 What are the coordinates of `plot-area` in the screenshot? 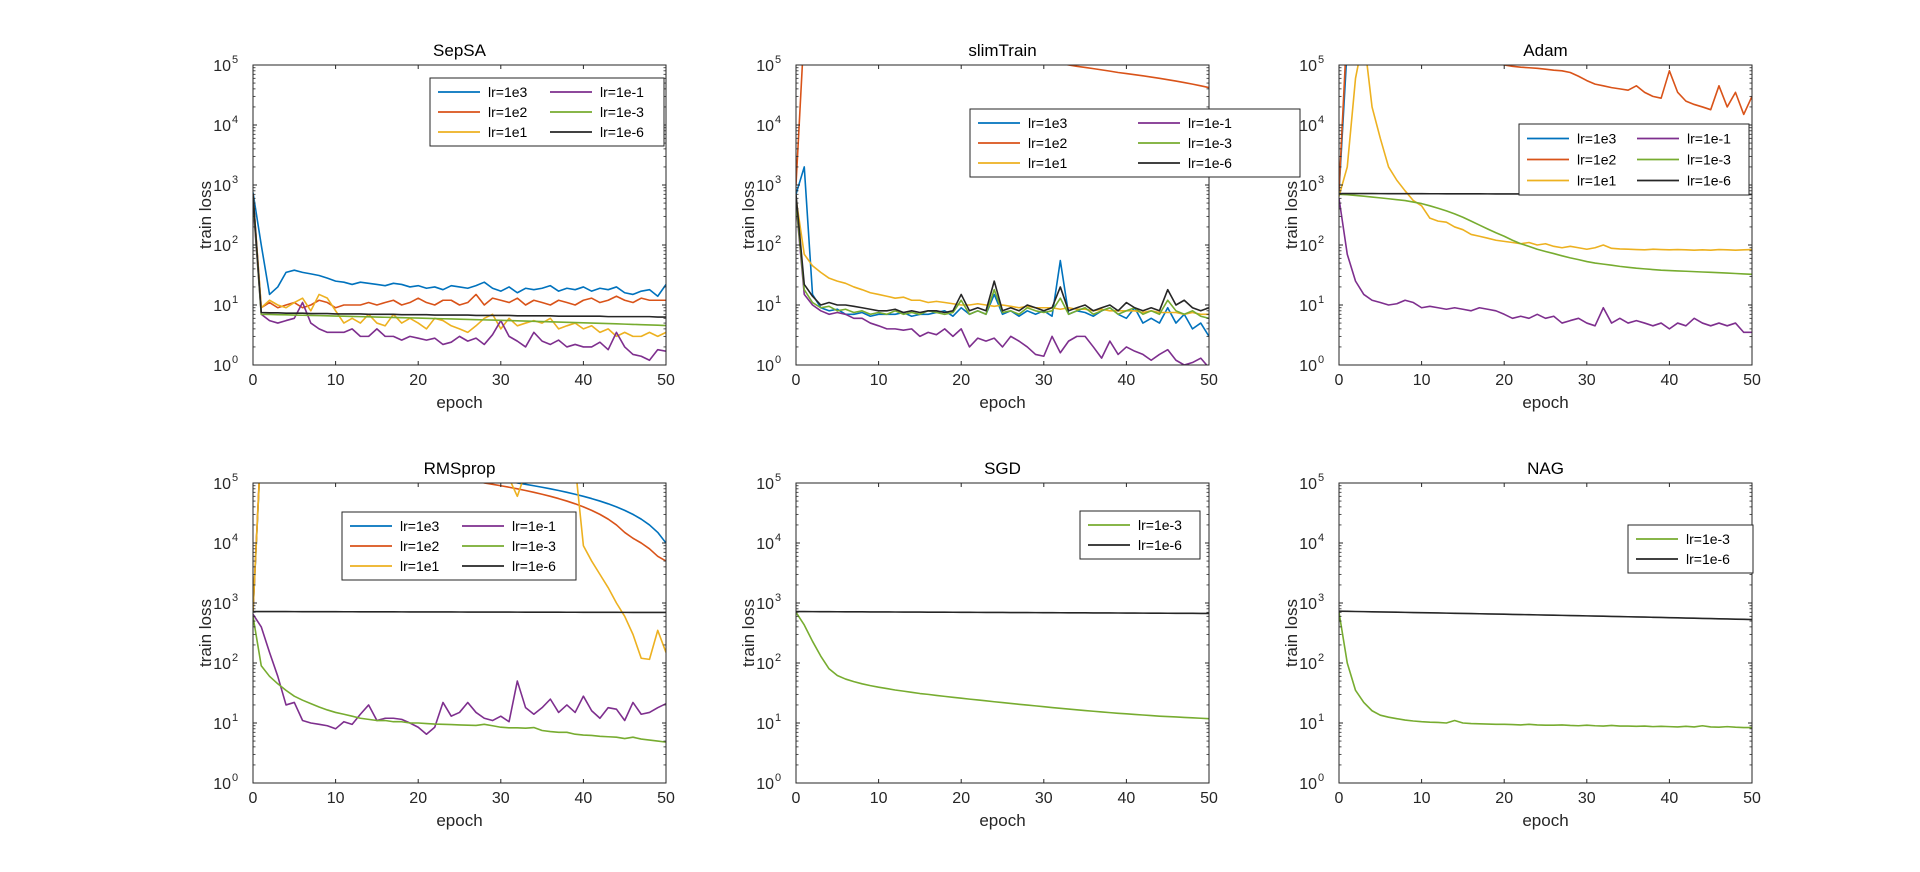 It's located at (1545, 215).